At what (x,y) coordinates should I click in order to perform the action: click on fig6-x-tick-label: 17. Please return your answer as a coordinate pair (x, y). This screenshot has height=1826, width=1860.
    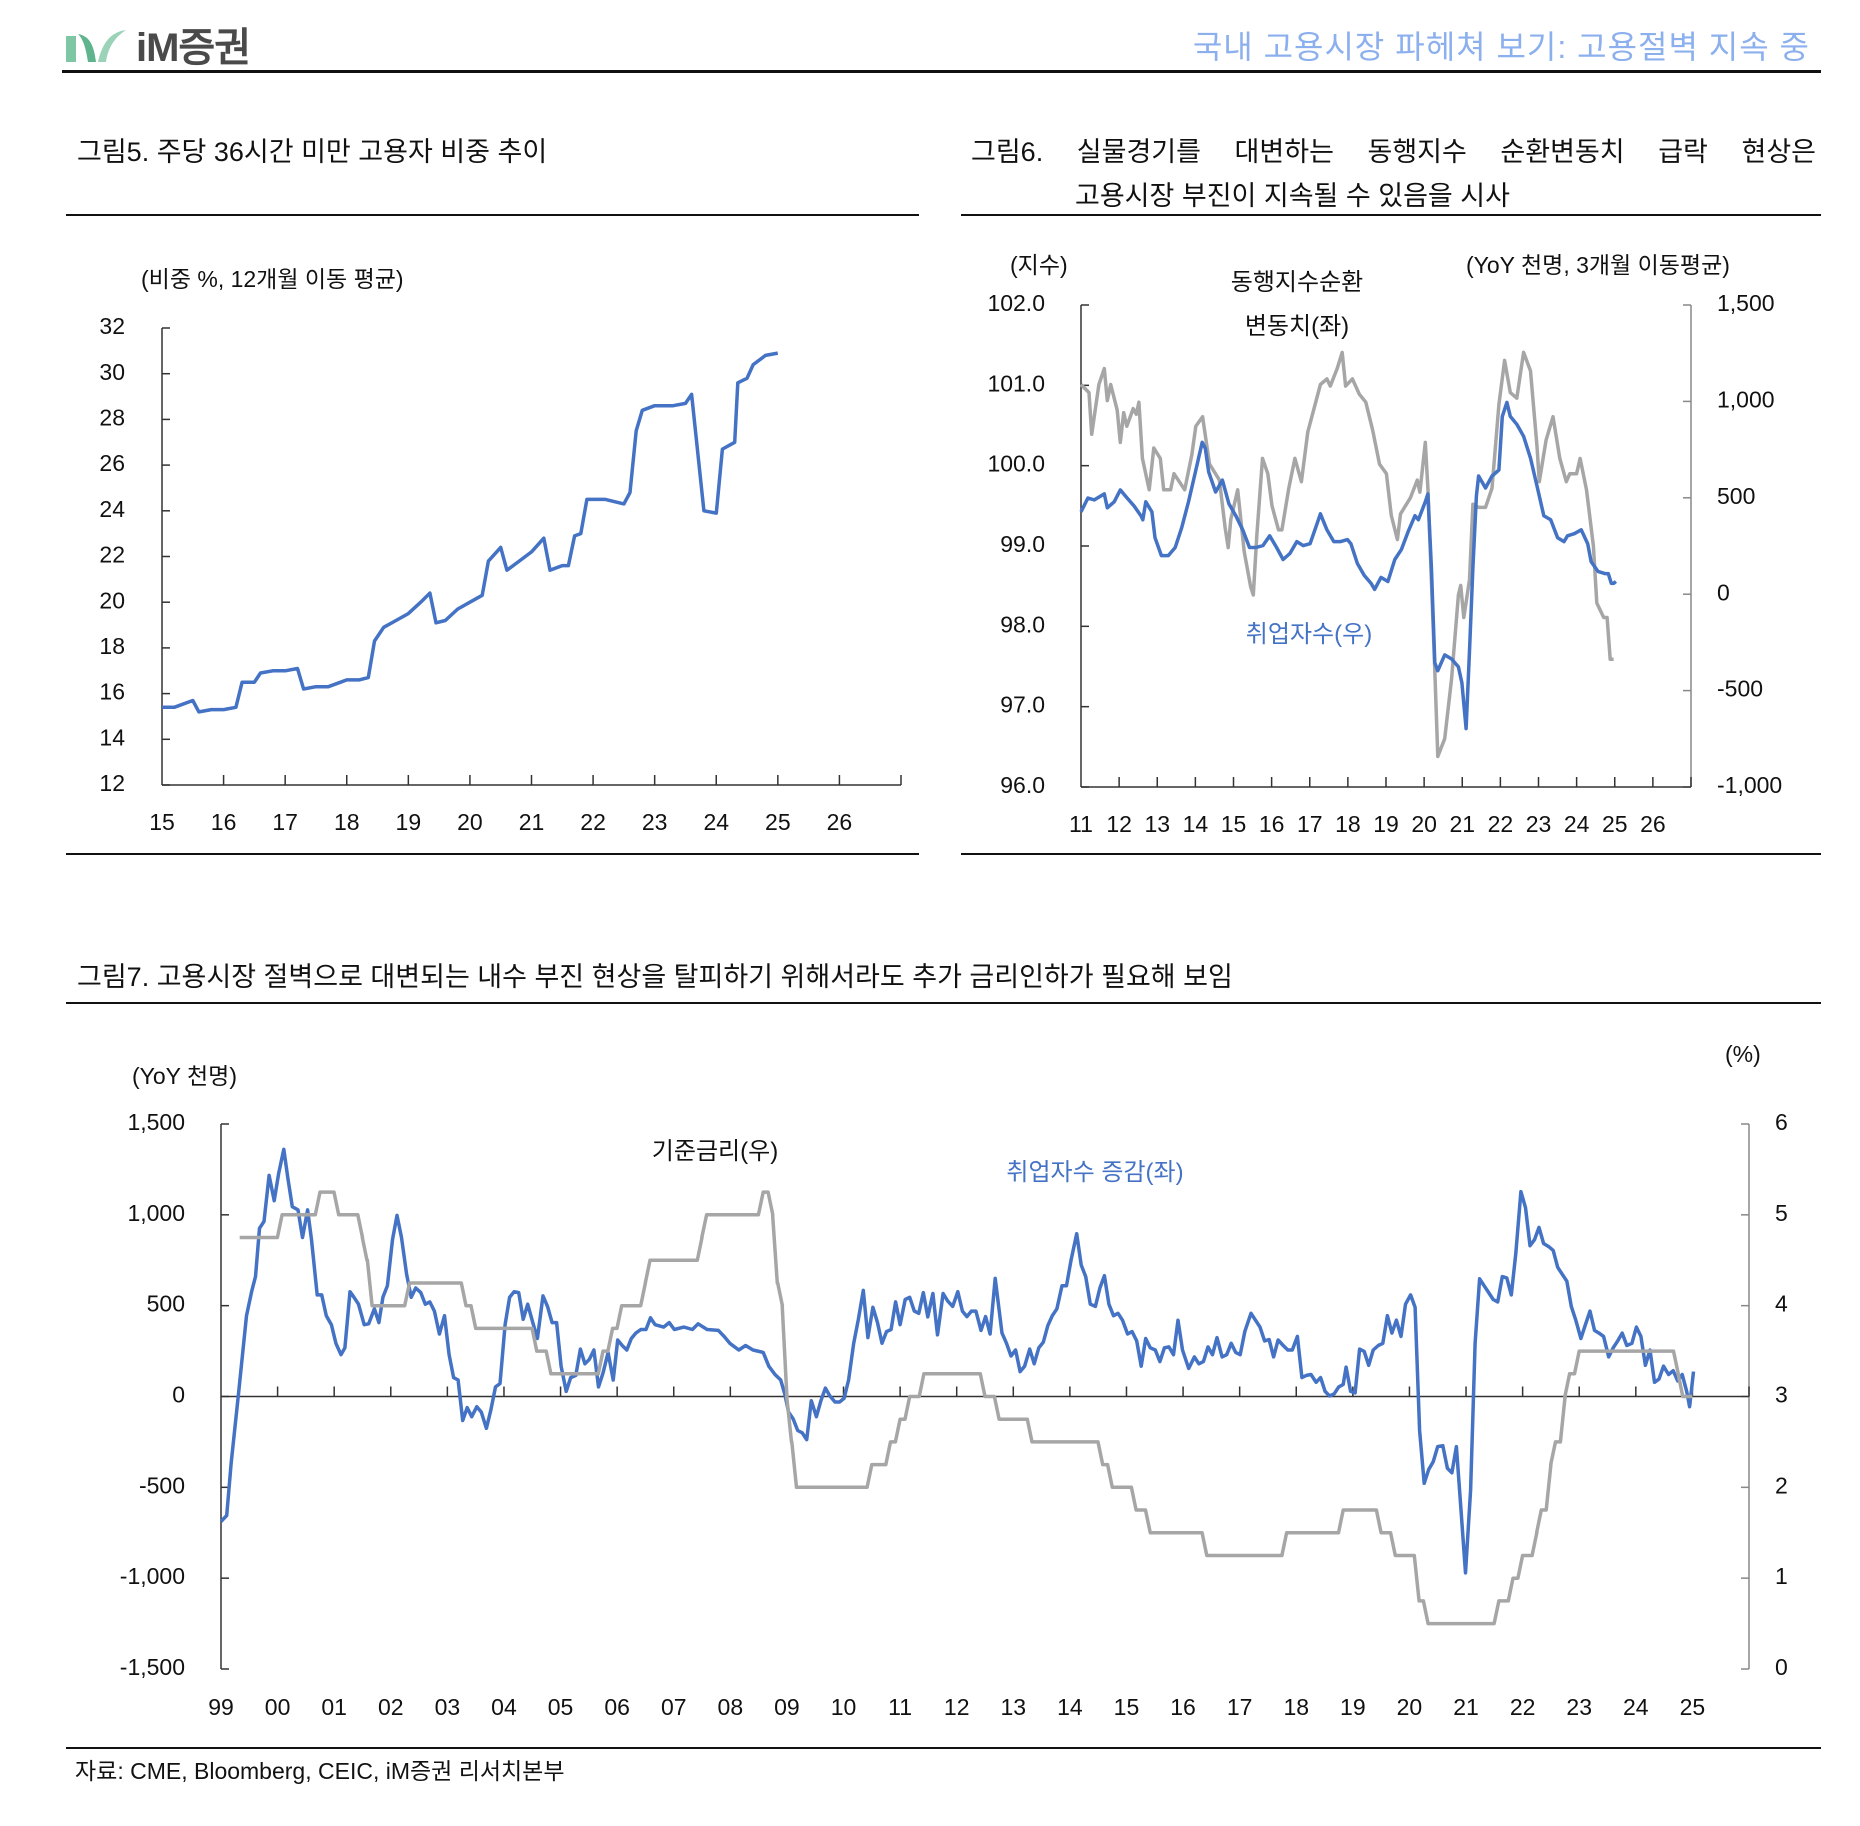
    Looking at the image, I should click on (1310, 824).